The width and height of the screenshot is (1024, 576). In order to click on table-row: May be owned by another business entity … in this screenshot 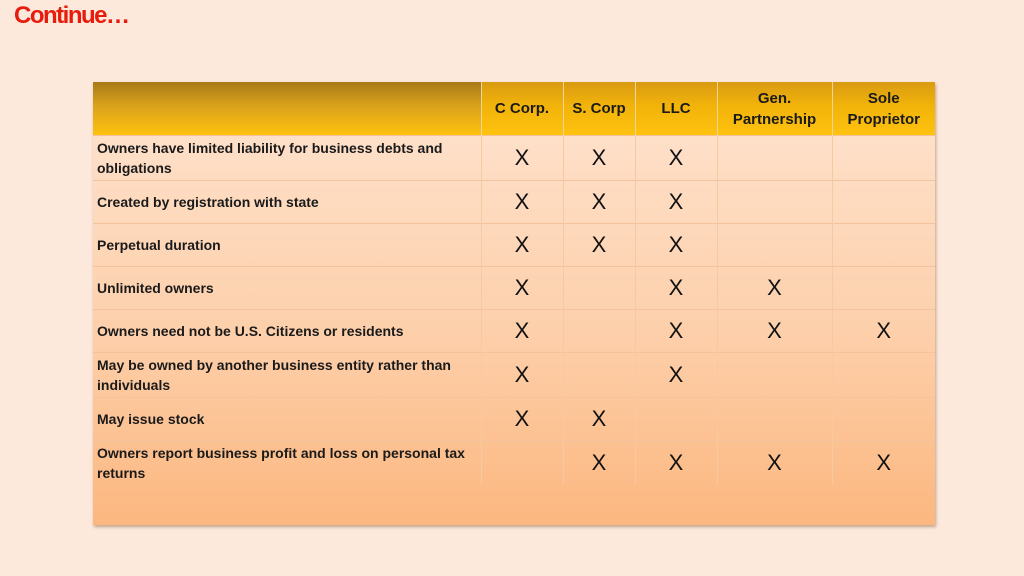, I will do `click(514, 375)`.